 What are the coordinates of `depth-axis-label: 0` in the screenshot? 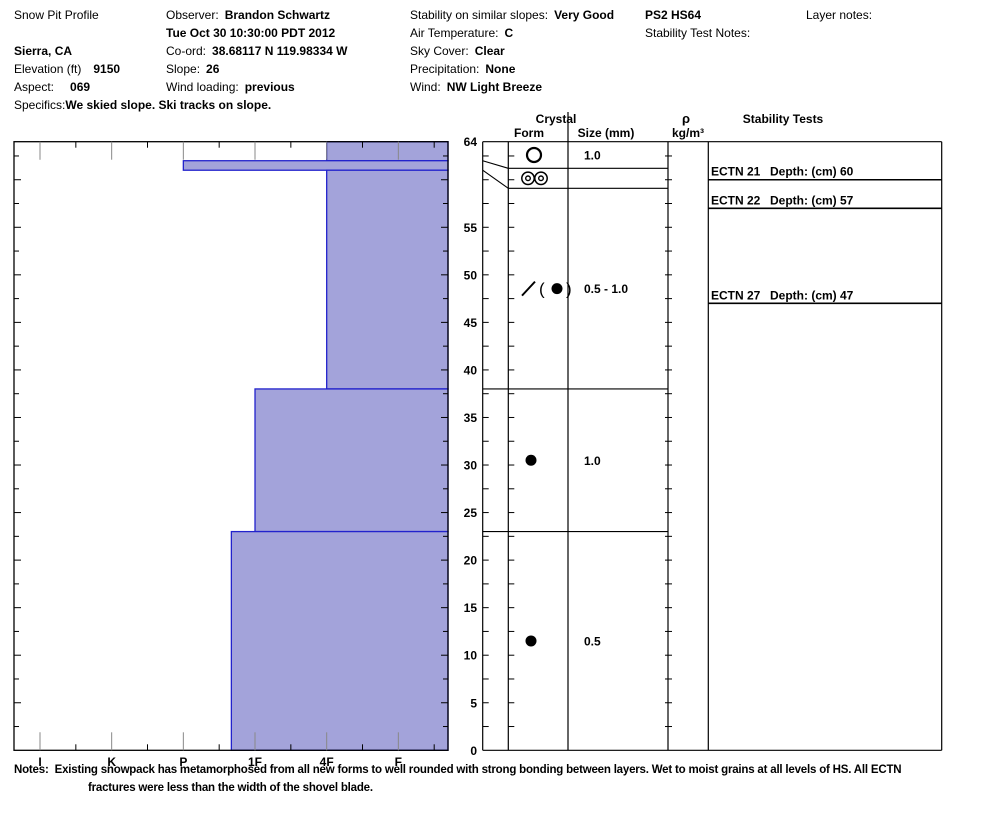 It's located at (473, 751).